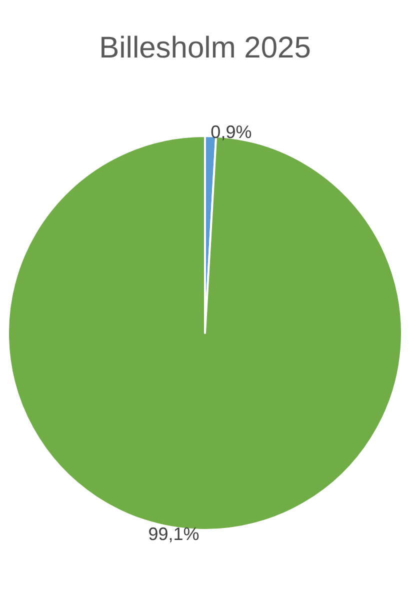 The height and width of the screenshot is (600, 410). I want to click on chart-title: Billesholm 2025, so click(205, 48).